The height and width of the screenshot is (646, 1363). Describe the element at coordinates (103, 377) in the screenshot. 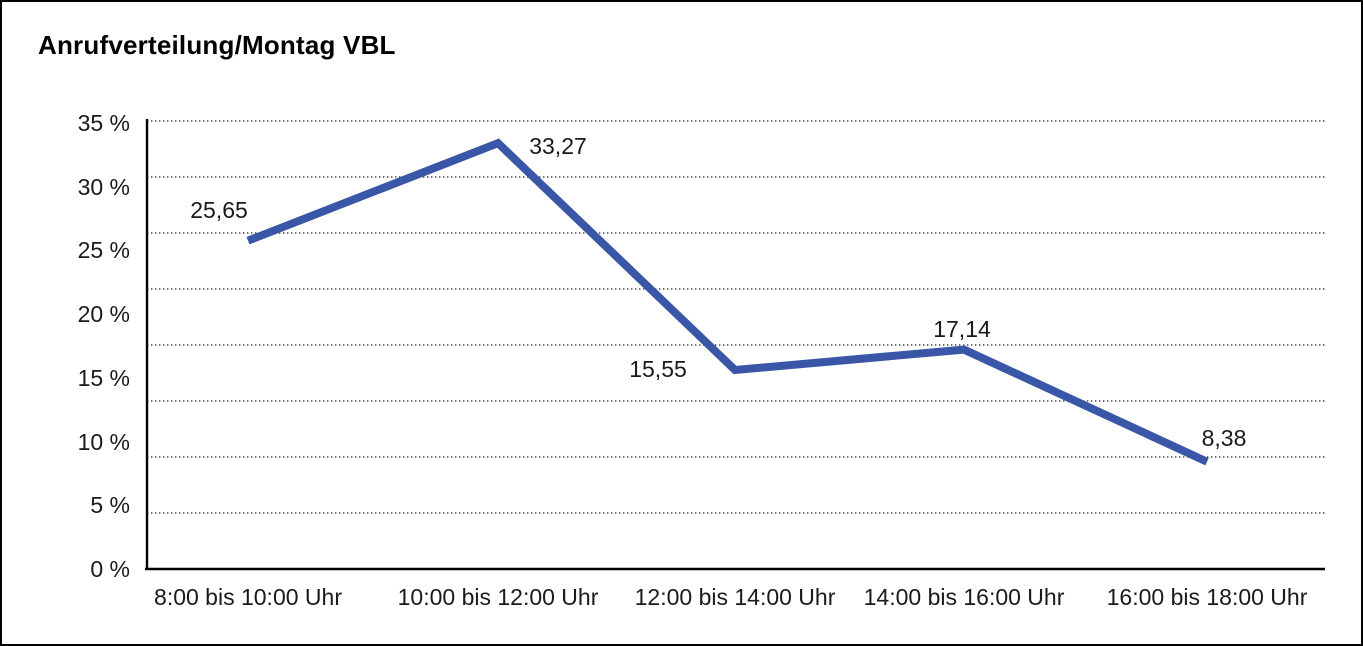

I see `y-axis-label: 15 %` at that location.